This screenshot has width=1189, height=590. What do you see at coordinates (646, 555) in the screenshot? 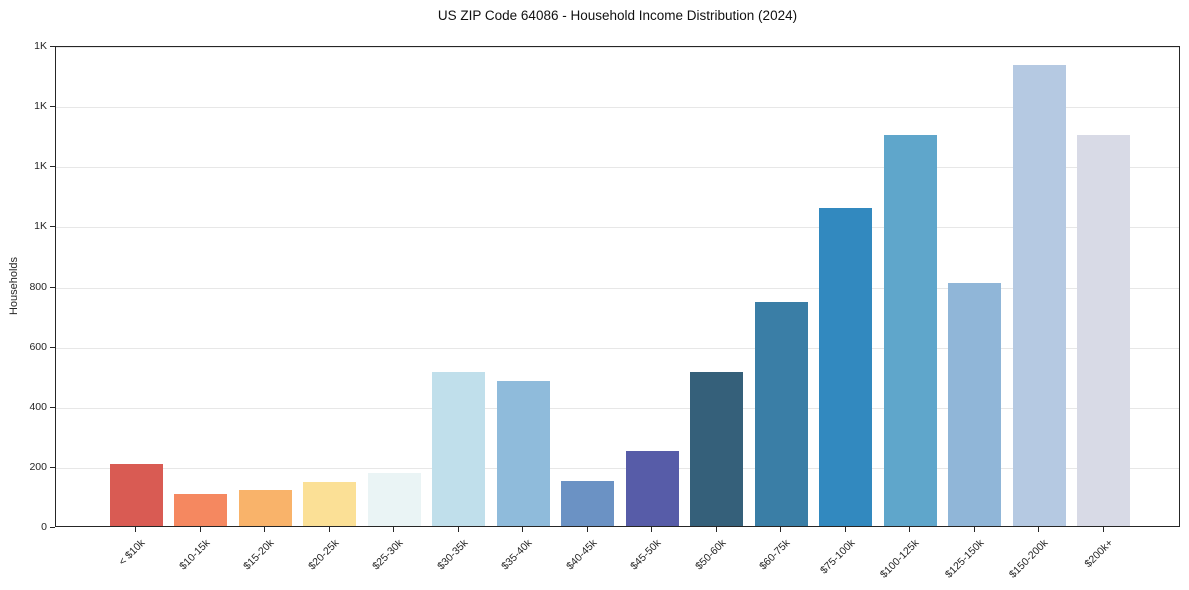
I see `x-tick-label: $45-50k` at bounding box center [646, 555].